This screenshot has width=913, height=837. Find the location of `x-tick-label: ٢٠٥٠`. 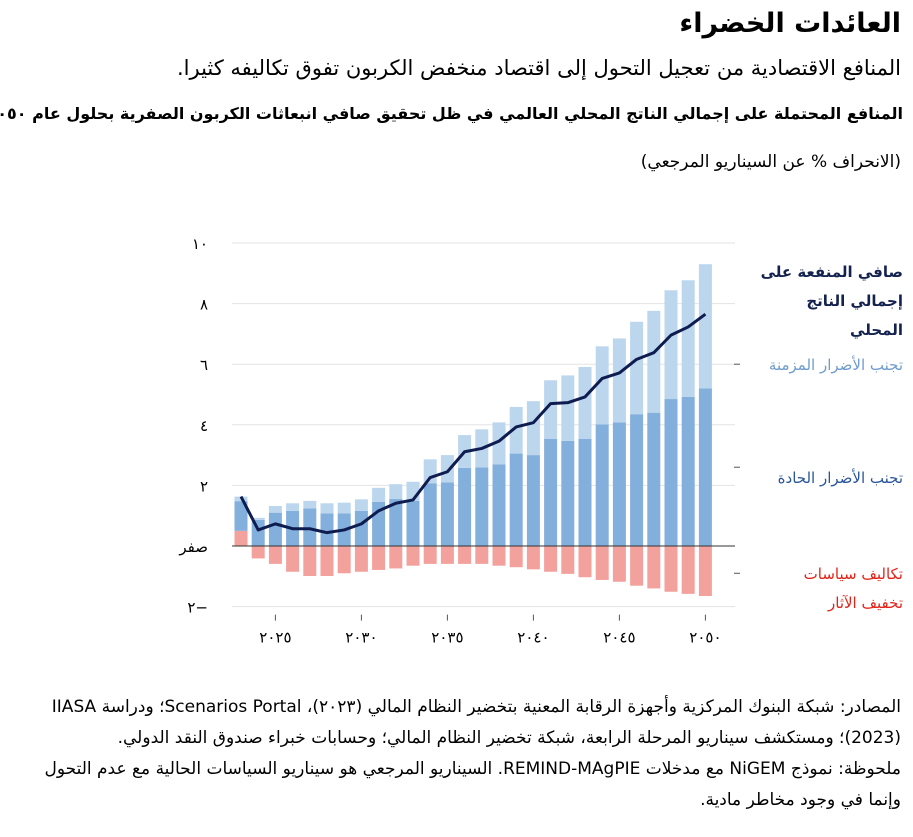

x-tick-label: ٢٠٥٠ is located at coordinates (705, 638).